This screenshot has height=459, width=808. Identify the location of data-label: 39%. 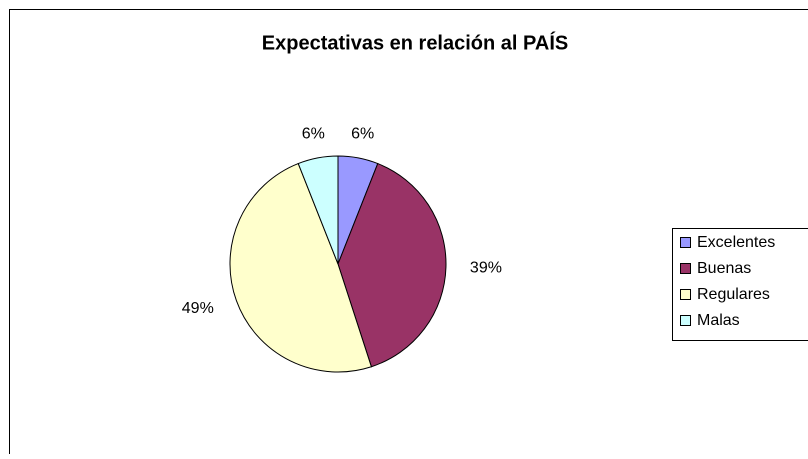
(486, 267).